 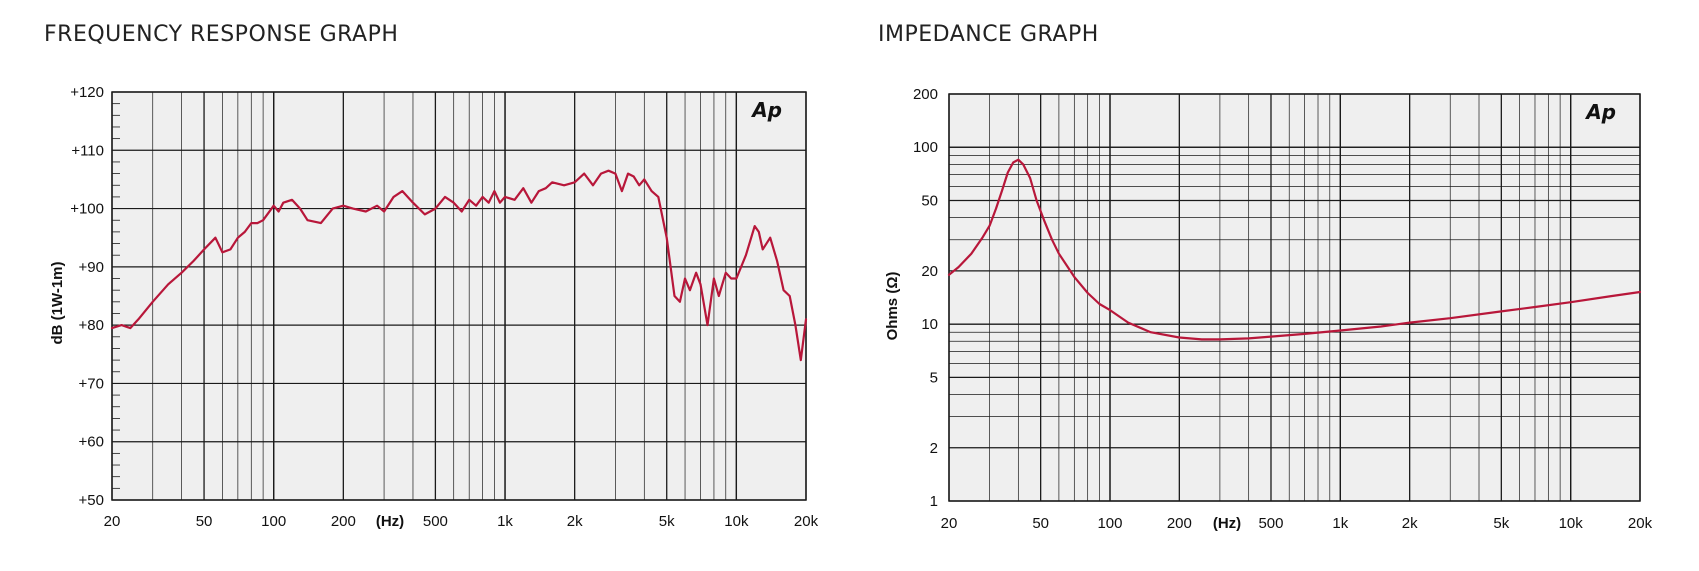 What do you see at coordinates (667, 521) in the screenshot?
I see `fr-x-tick-label: 5k` at bounding box center [667, 521].